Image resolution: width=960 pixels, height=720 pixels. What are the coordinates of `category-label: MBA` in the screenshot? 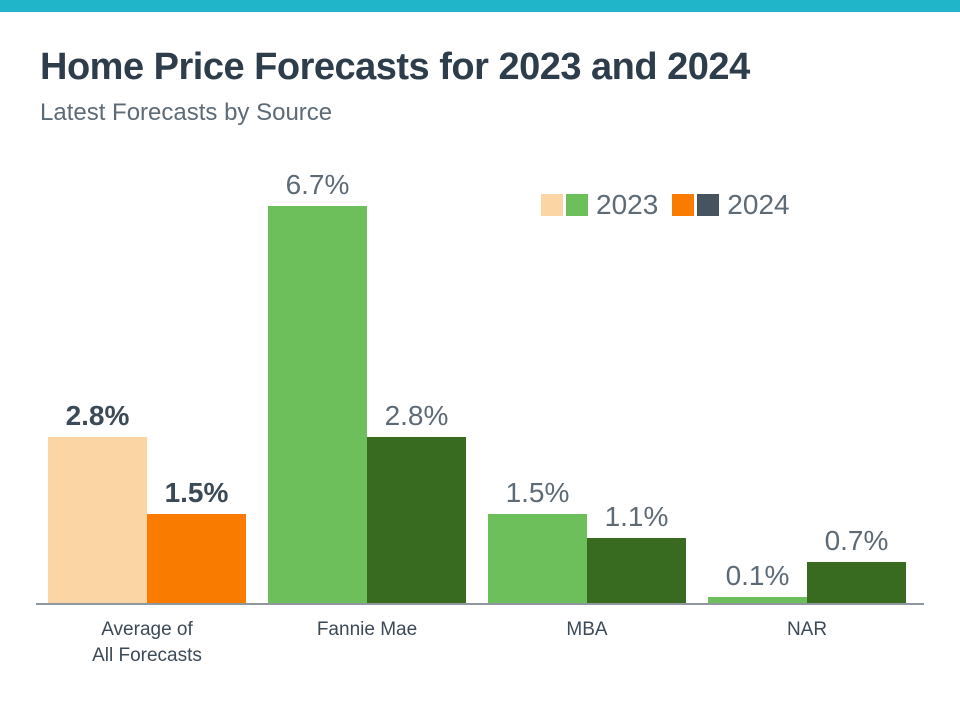 It's located at (587, 629).